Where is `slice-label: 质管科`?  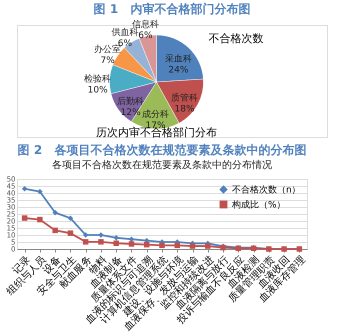
slice-label: 质管科 is located at coordinates (184, 98).